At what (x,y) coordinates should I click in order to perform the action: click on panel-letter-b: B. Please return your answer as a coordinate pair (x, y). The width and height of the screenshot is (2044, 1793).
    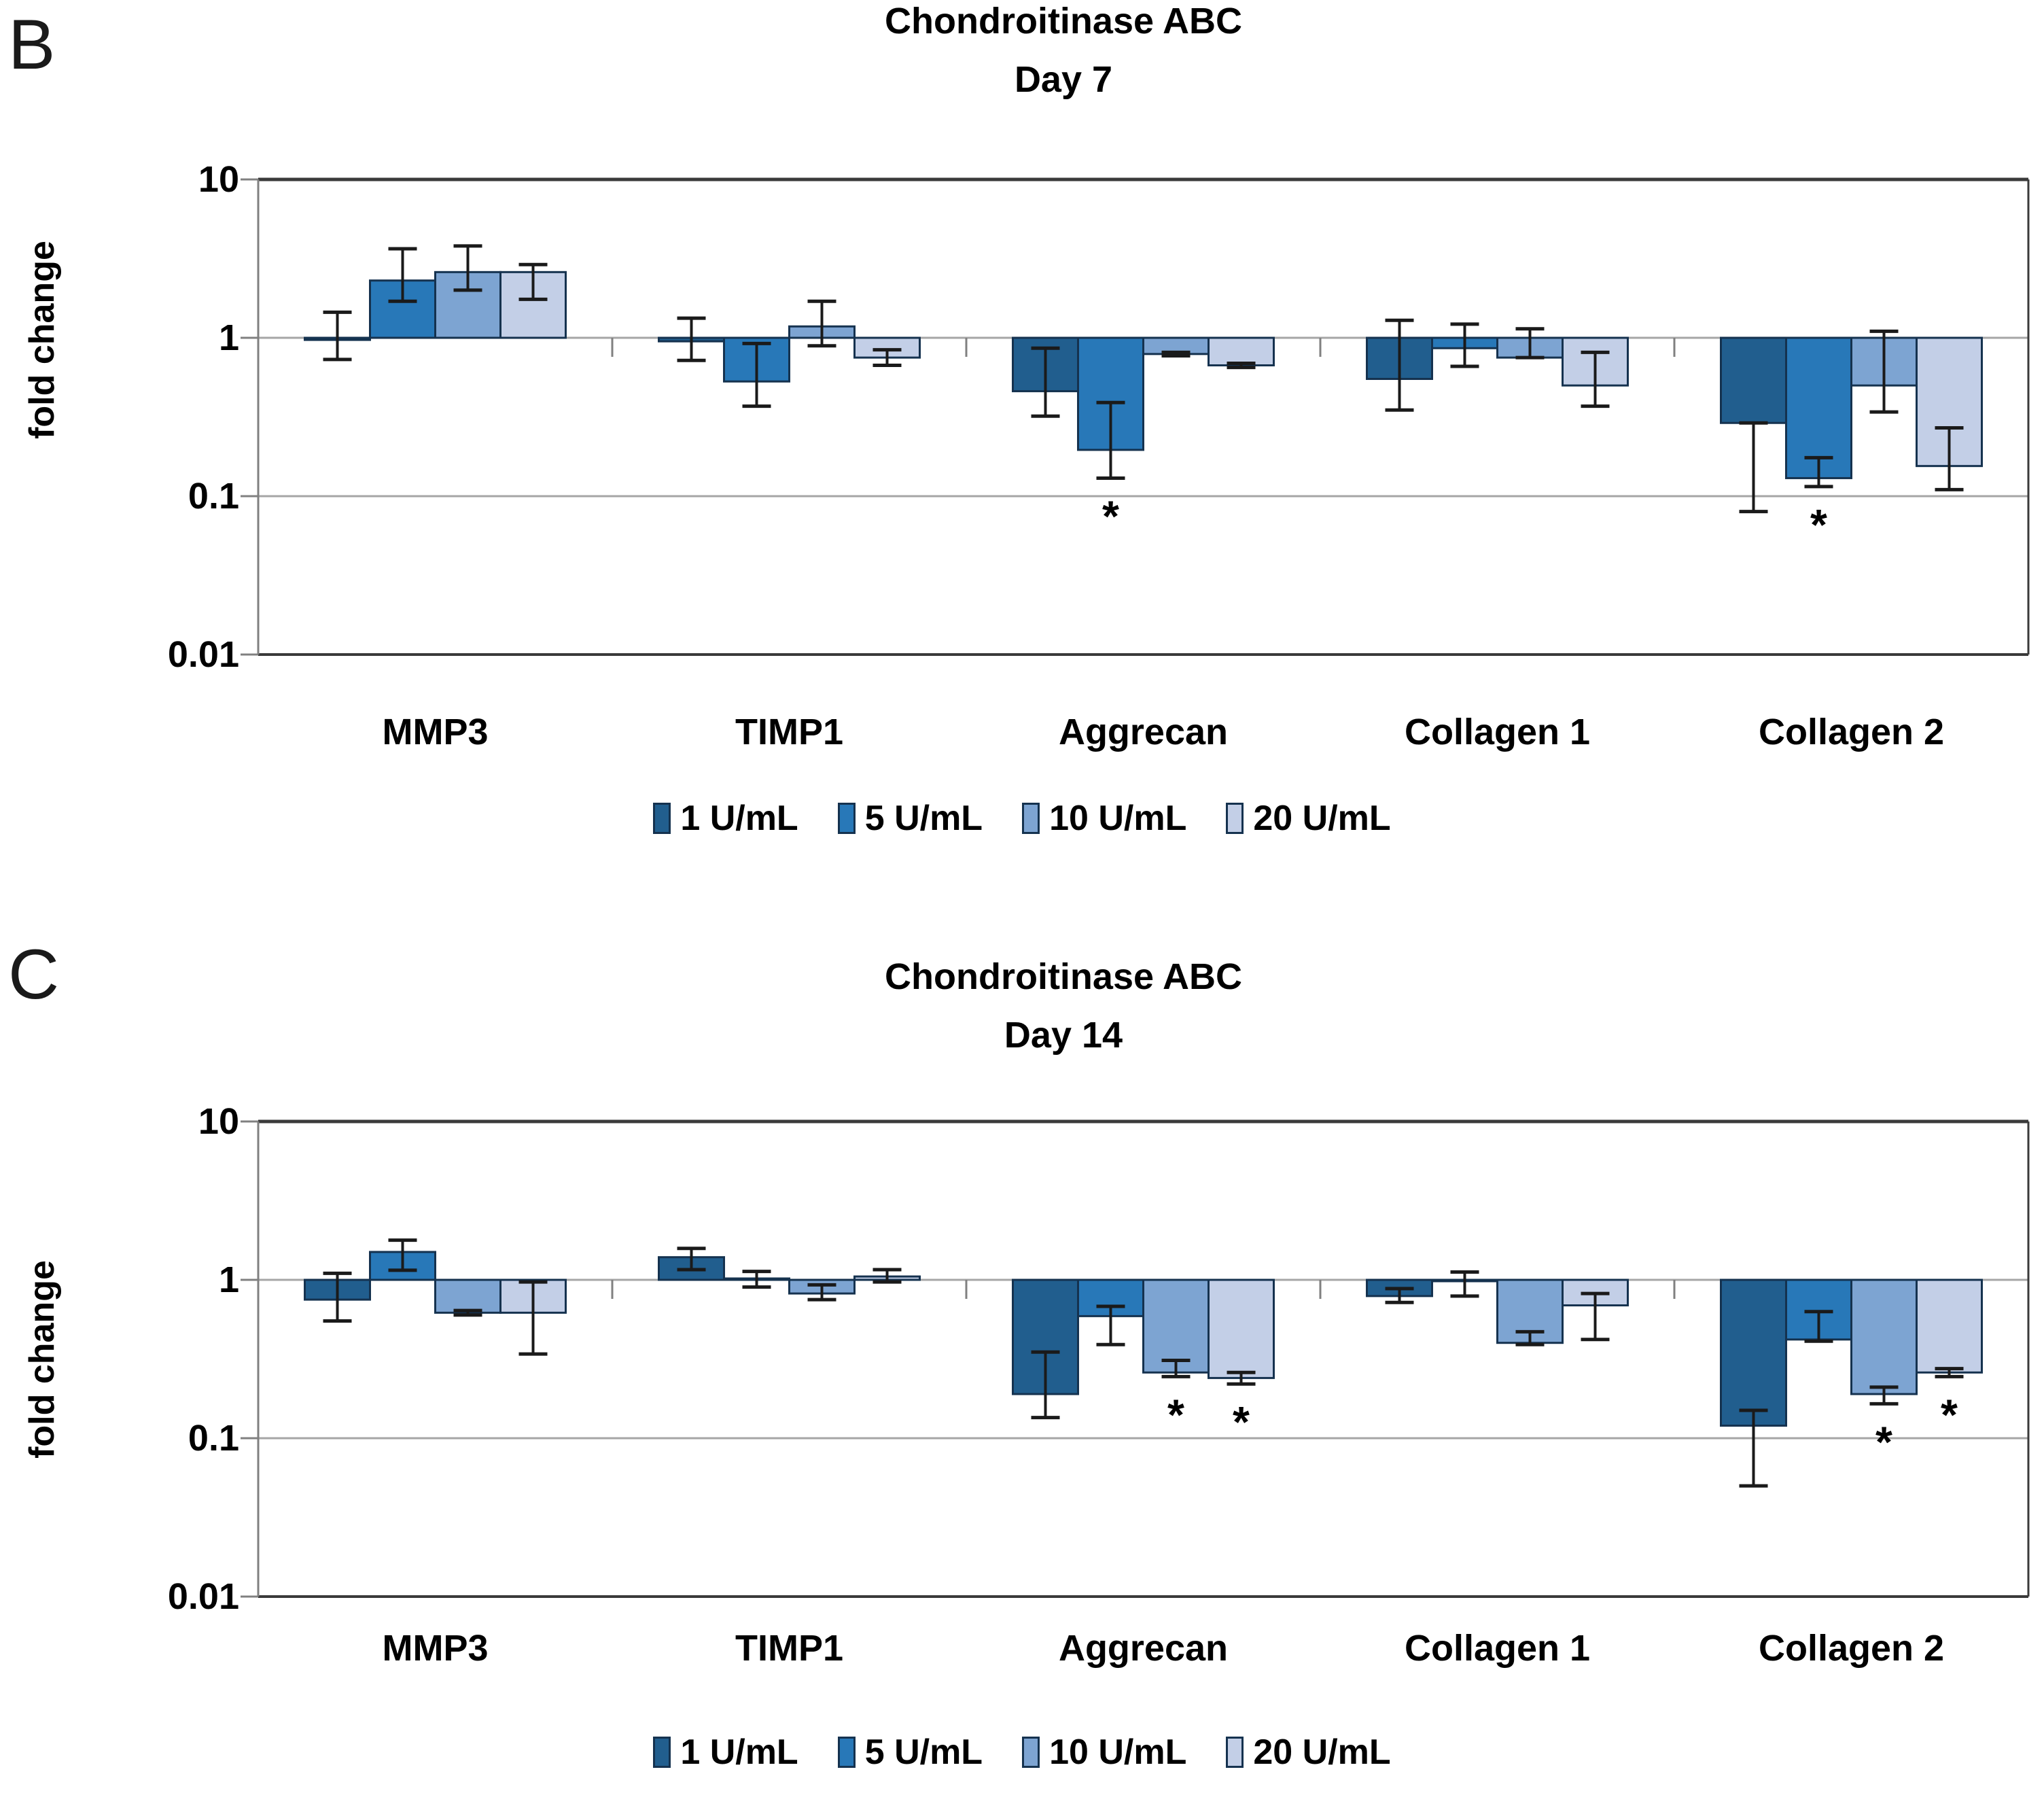
    Looking at the image, I should click on (32, 44).